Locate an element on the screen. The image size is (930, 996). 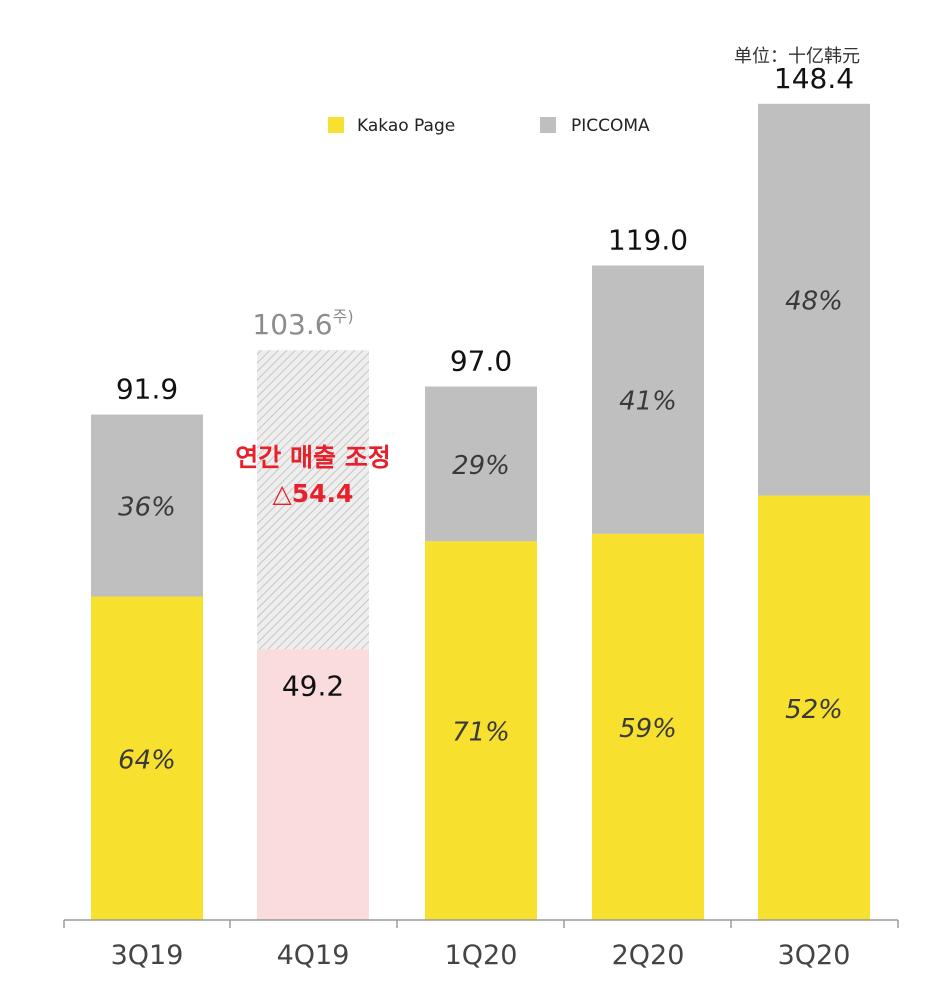
adjustment-note-line1: 연간 매출 조정 is located at coordinates (312, 457).